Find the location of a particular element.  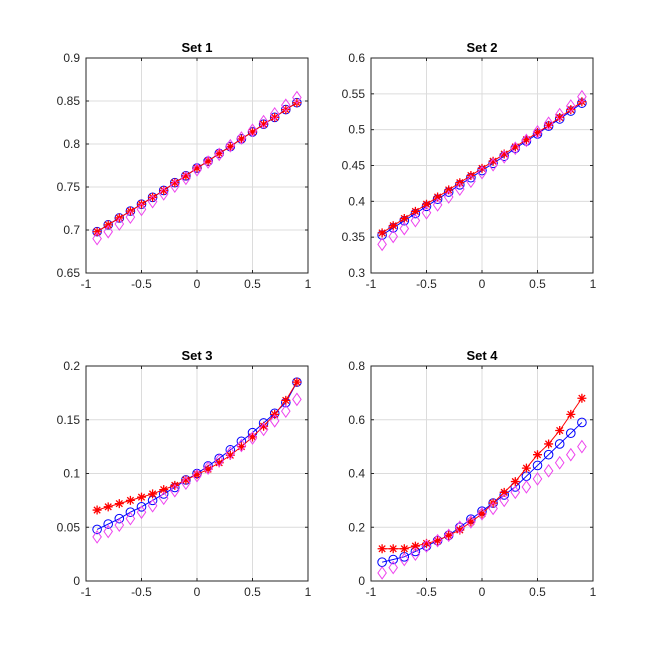

panel-set-2: -1 -0.5 0 0.5 1 0.3 0.35 0.4 0.45 0.5 0.55 0.6 Set 2 is located at coordinates (469, 165).